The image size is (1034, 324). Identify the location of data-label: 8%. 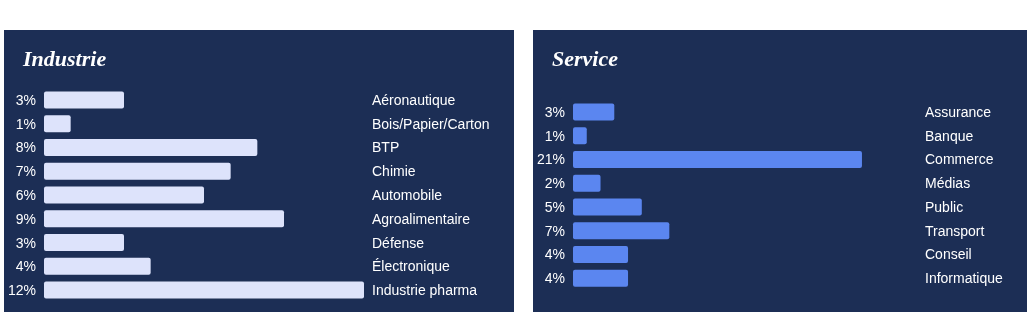
(25, 147).